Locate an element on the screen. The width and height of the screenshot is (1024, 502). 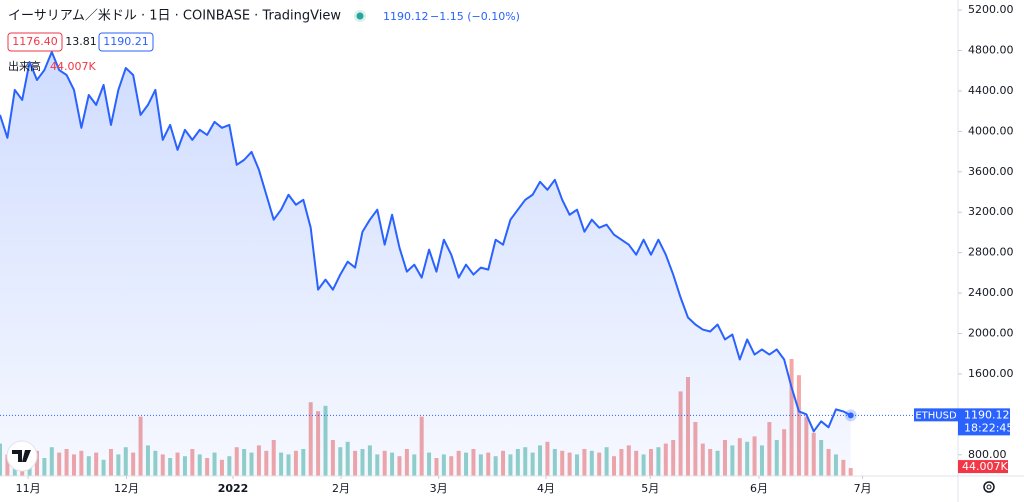
close-label: 1190.21 is located at coordinates (126, 41).